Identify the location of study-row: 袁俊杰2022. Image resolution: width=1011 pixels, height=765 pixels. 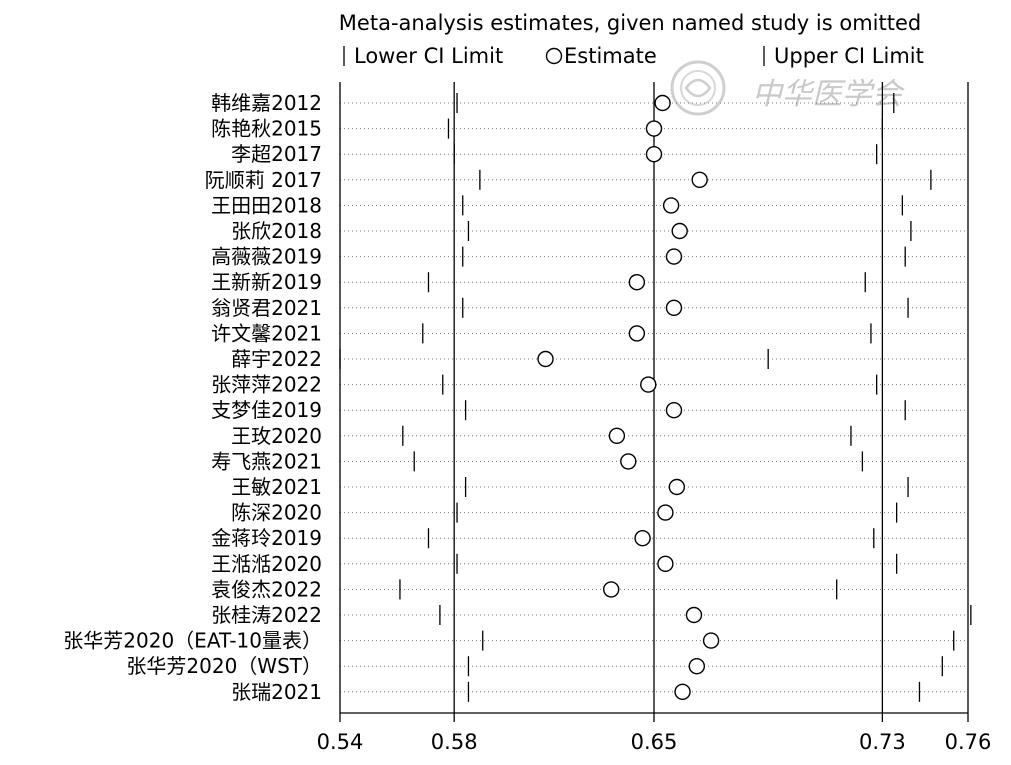
(589, 589).